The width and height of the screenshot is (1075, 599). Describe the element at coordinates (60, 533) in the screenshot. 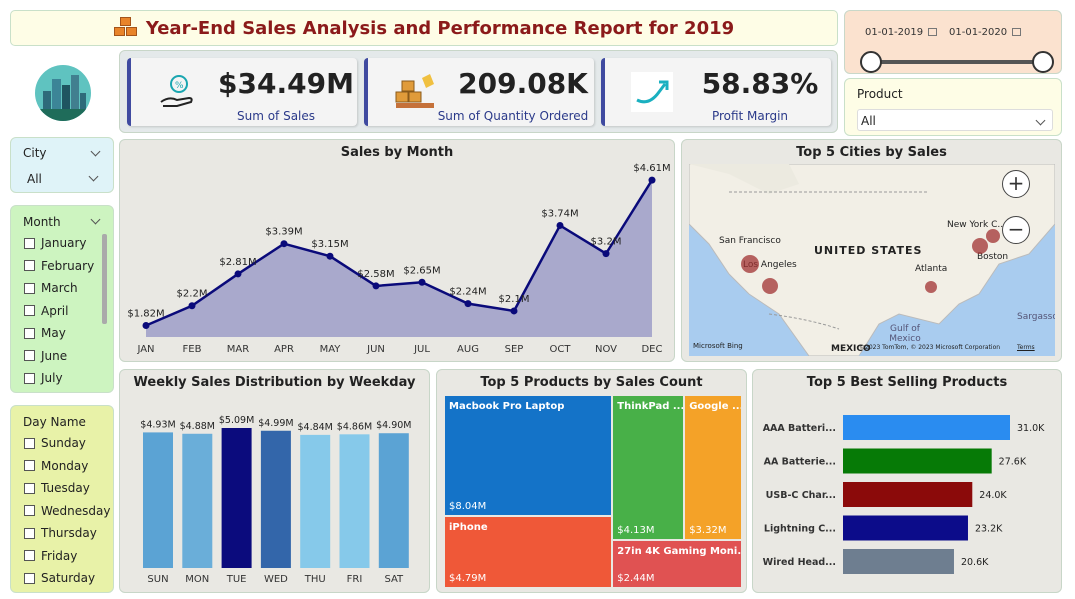

I see `day-option-thursday: Thursday` at that location.